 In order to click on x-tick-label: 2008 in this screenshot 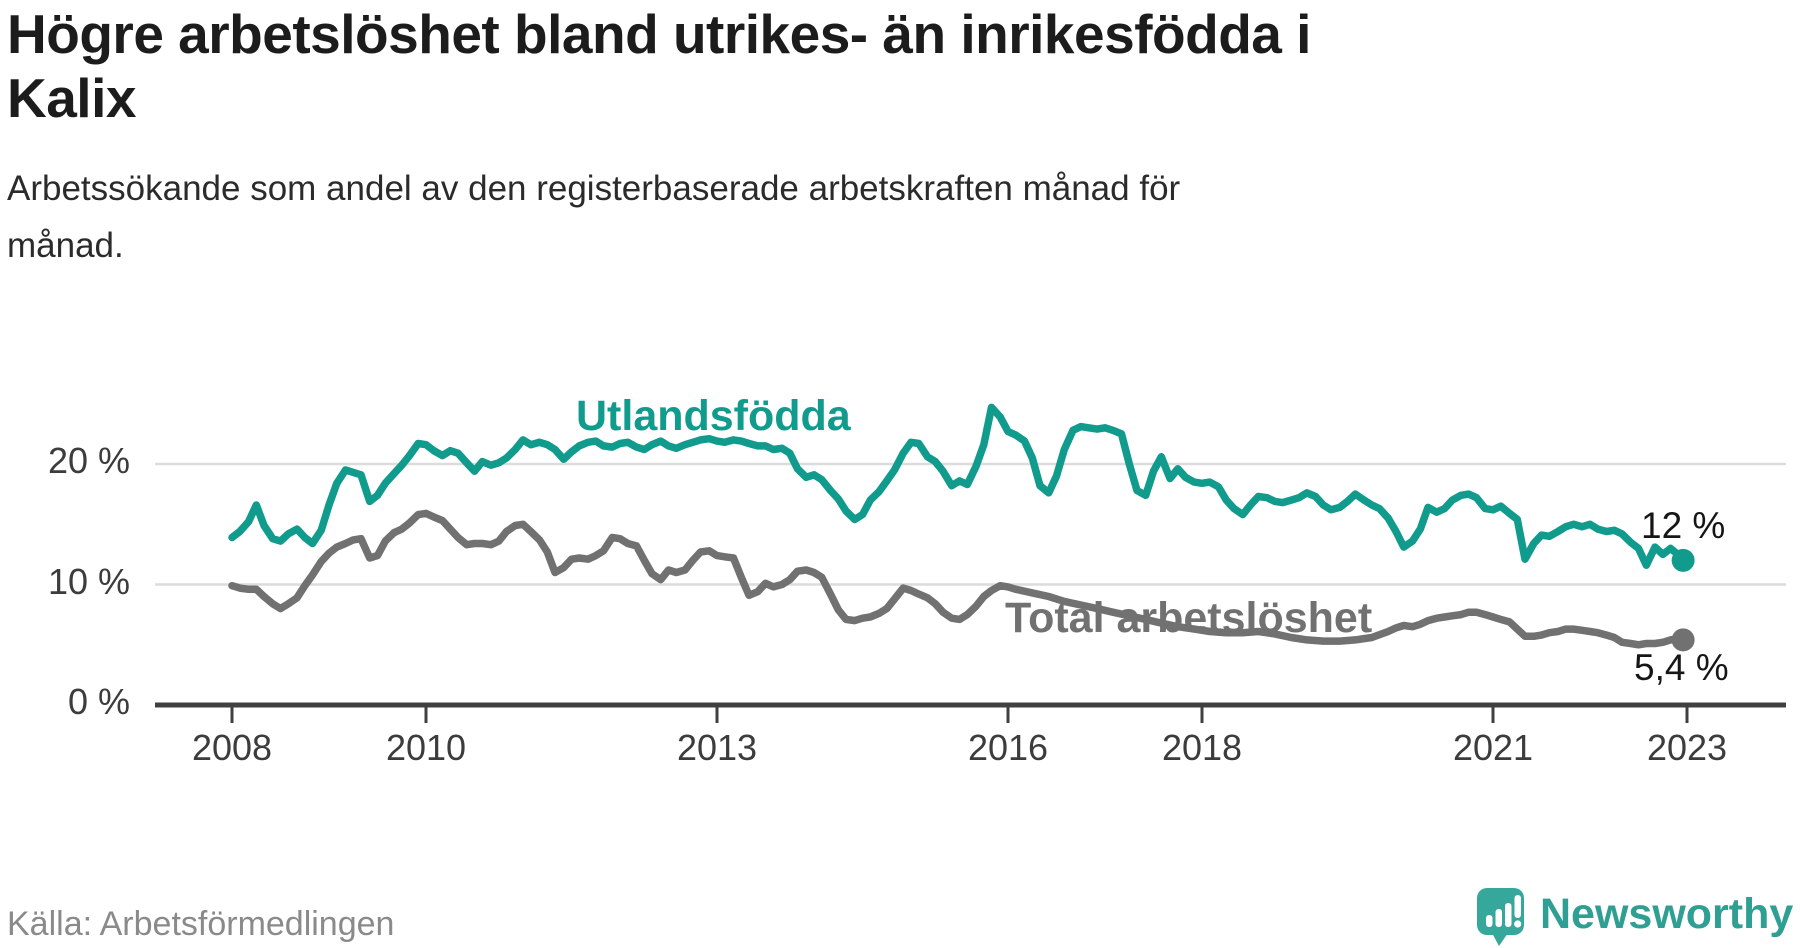, I will do `click(232, 747)`.